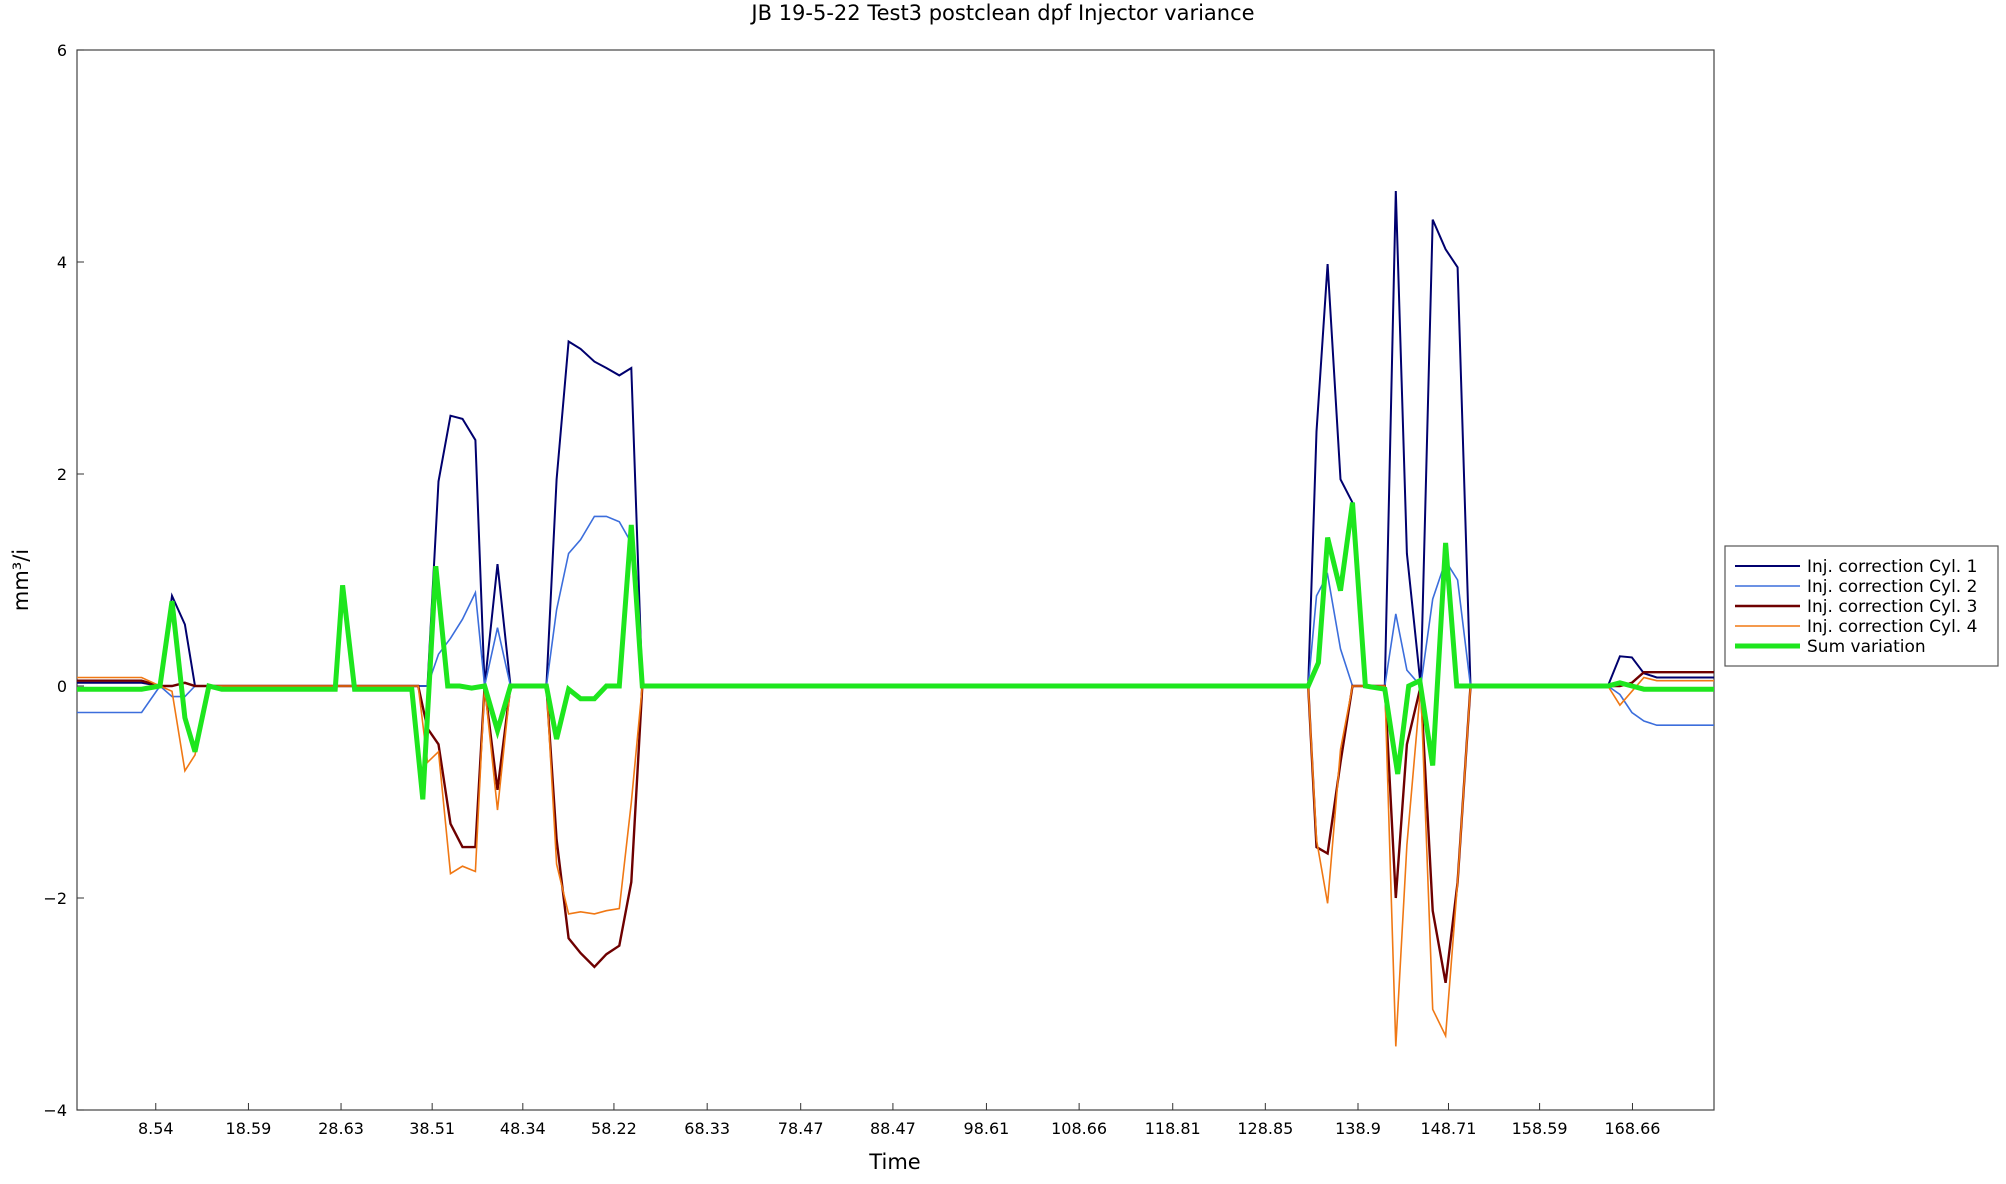  I want to click on x-axis-title: Time, so click(894, 1162).